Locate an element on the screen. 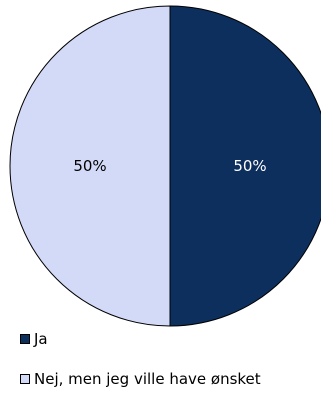 The image size is (321, 394). pie-data-labels: 50% 50% is located at coordinates (169, 166).